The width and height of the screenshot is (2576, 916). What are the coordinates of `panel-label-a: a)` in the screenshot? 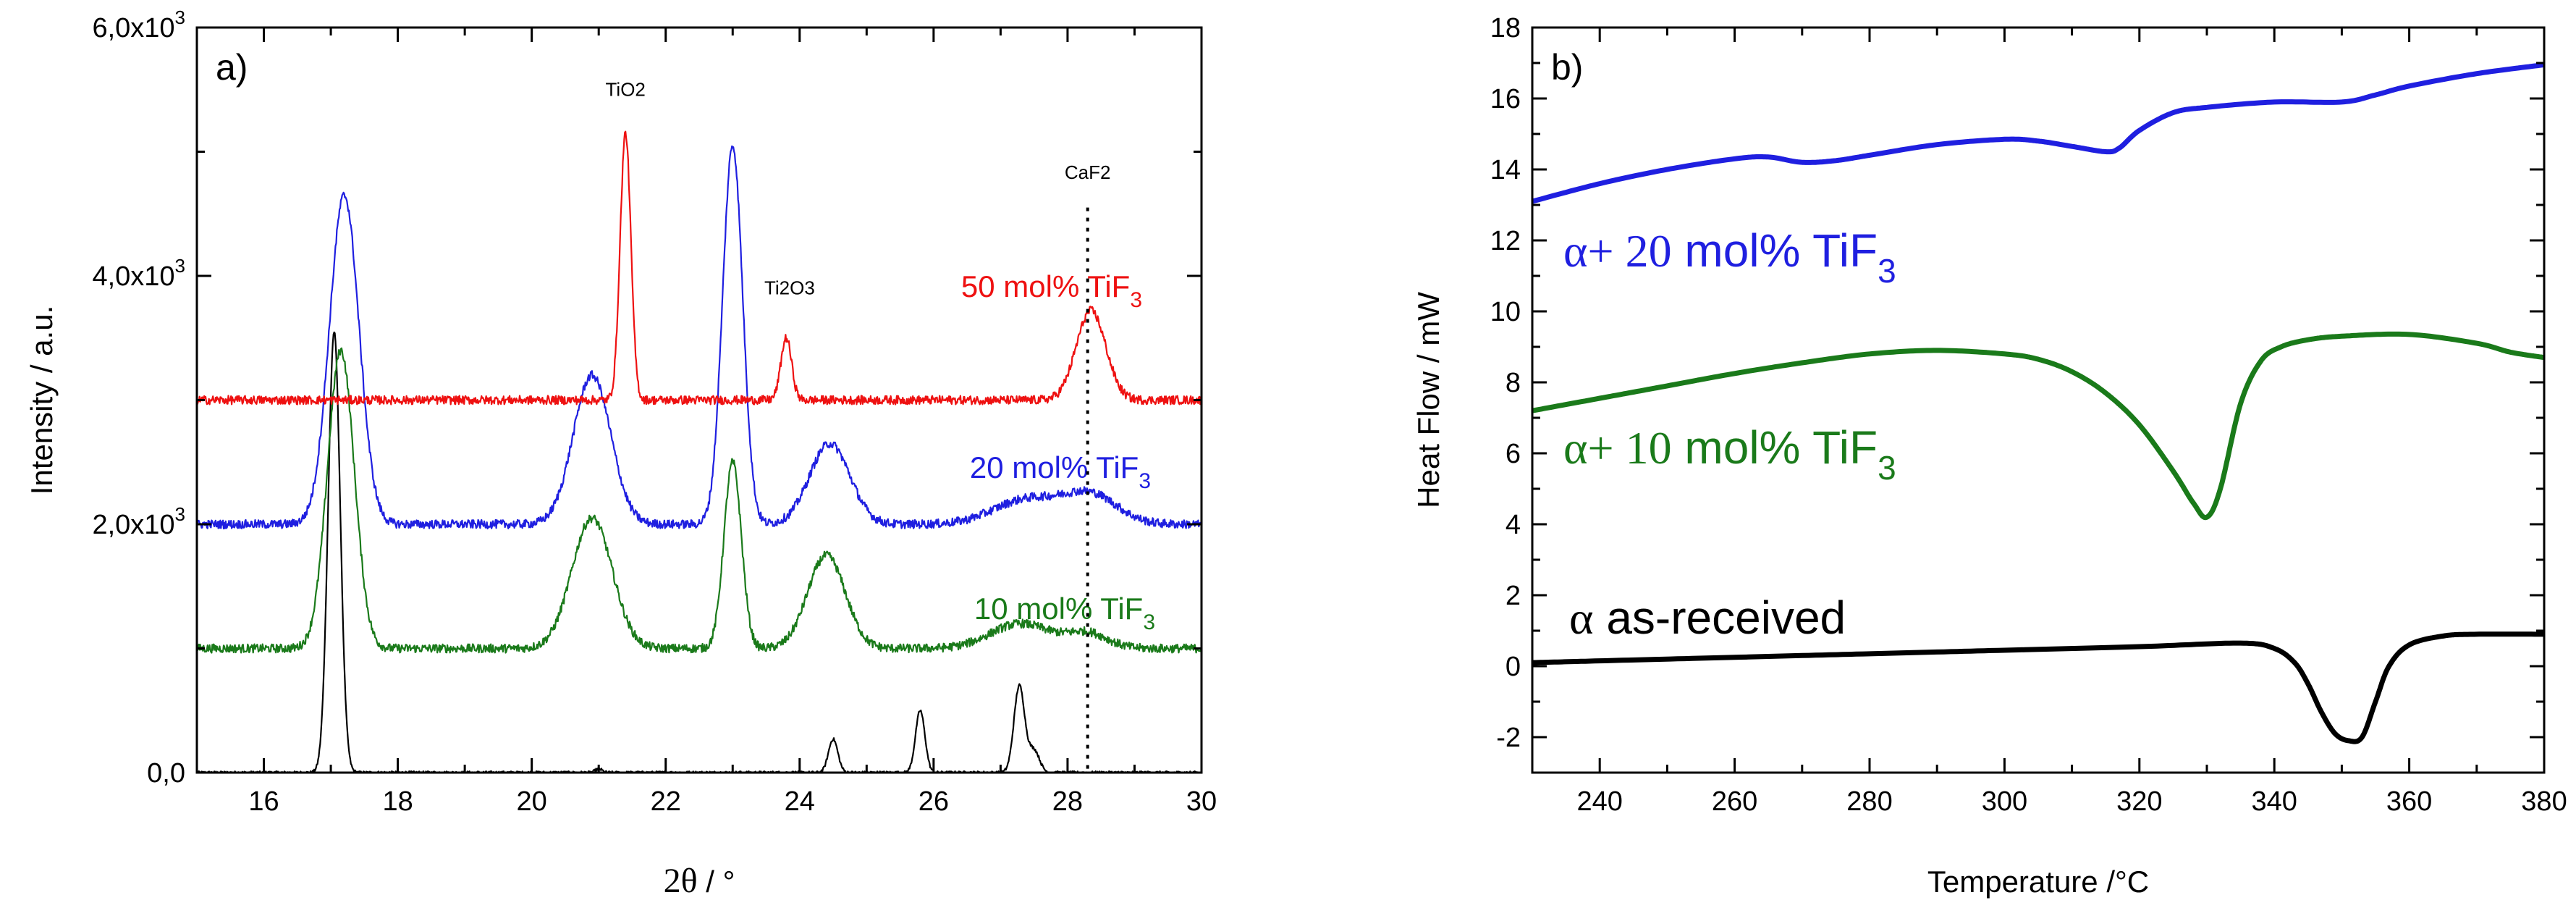 It's located at (232, 68).